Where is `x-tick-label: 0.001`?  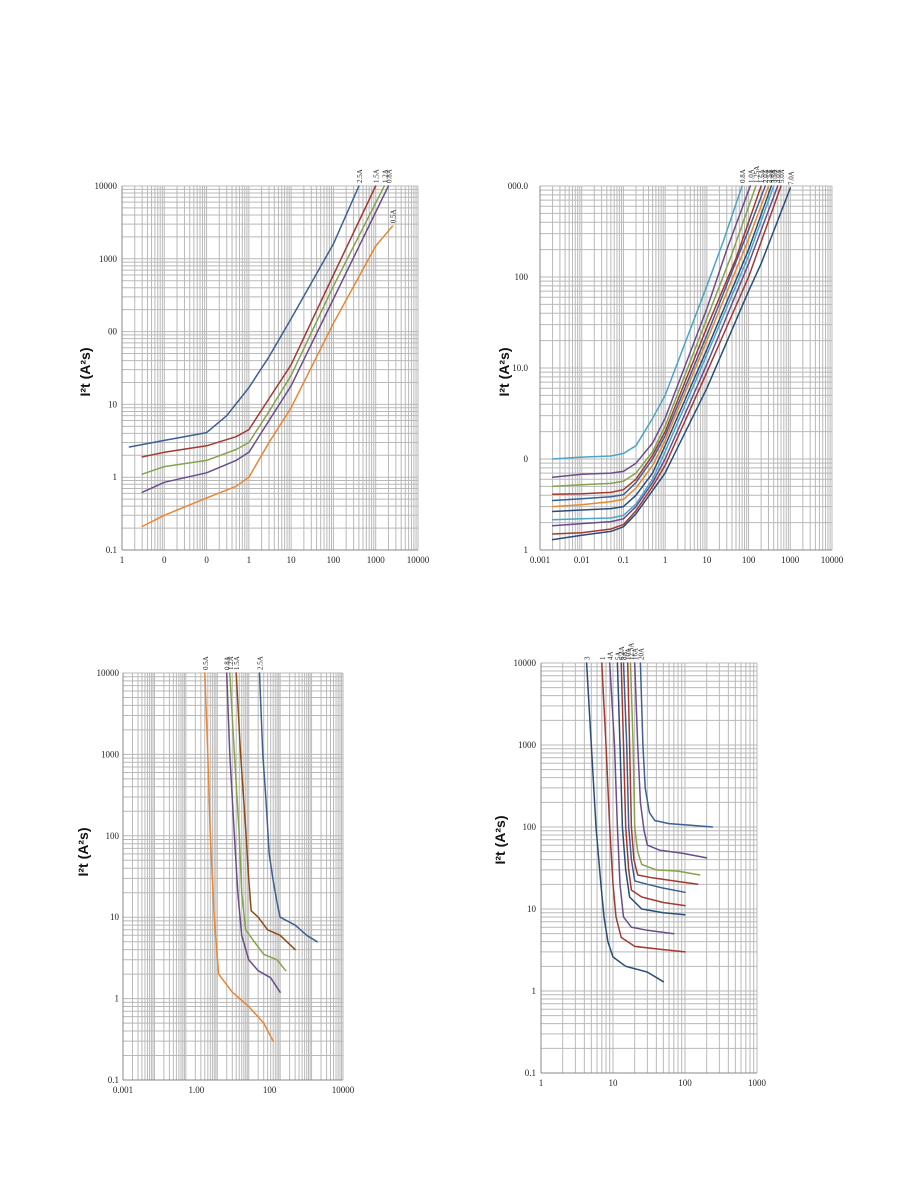
x-tick-label: 0.001 is located at coordinates (123, 1090).